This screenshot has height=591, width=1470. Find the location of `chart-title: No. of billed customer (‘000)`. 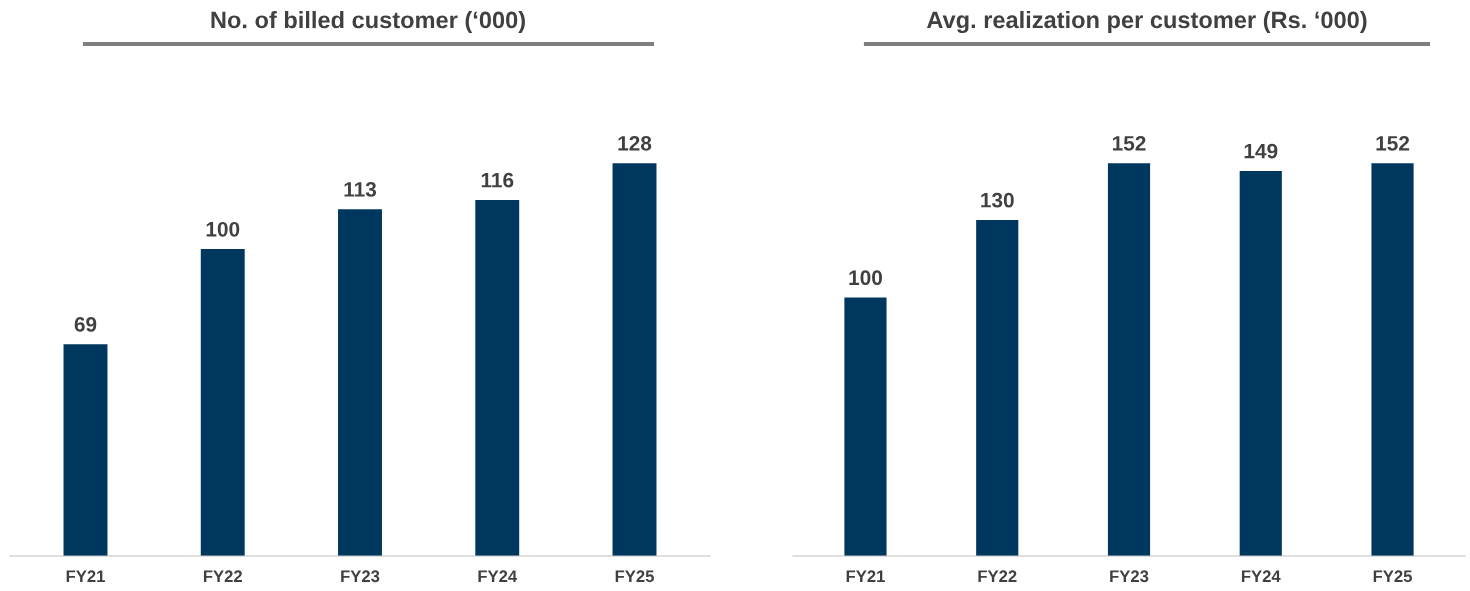

chart-title: No. of billed customer (‘000) is located at coordinates (368, 22).